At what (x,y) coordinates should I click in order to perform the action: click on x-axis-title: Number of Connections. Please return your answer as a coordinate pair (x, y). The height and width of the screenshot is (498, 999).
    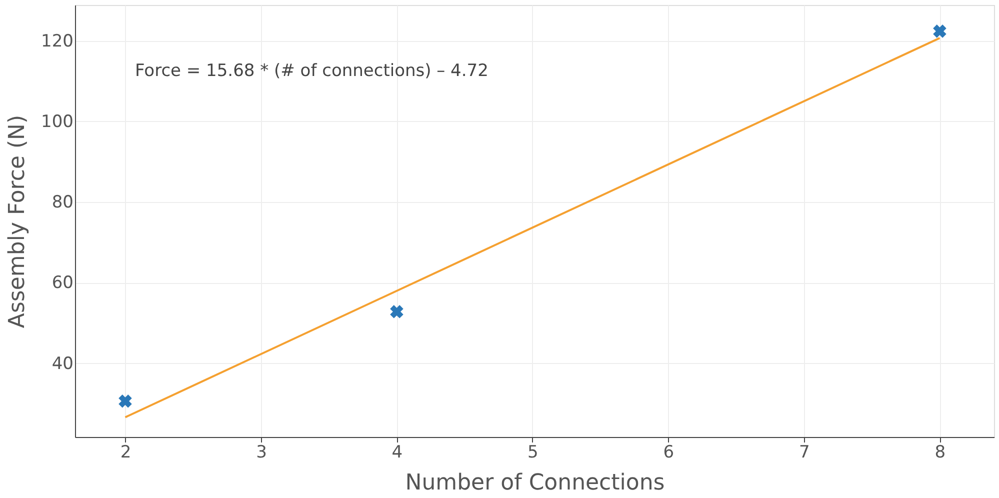
    Looking at the image, I should click on (535, 483).